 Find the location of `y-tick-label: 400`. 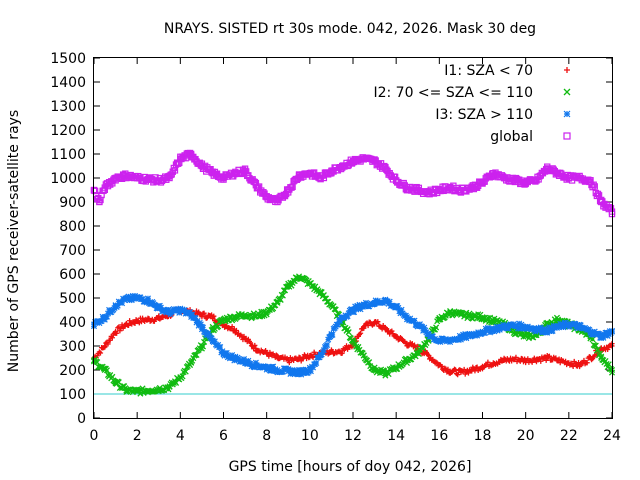

y-tick-label: 400 is located at coordinates (72, 323).